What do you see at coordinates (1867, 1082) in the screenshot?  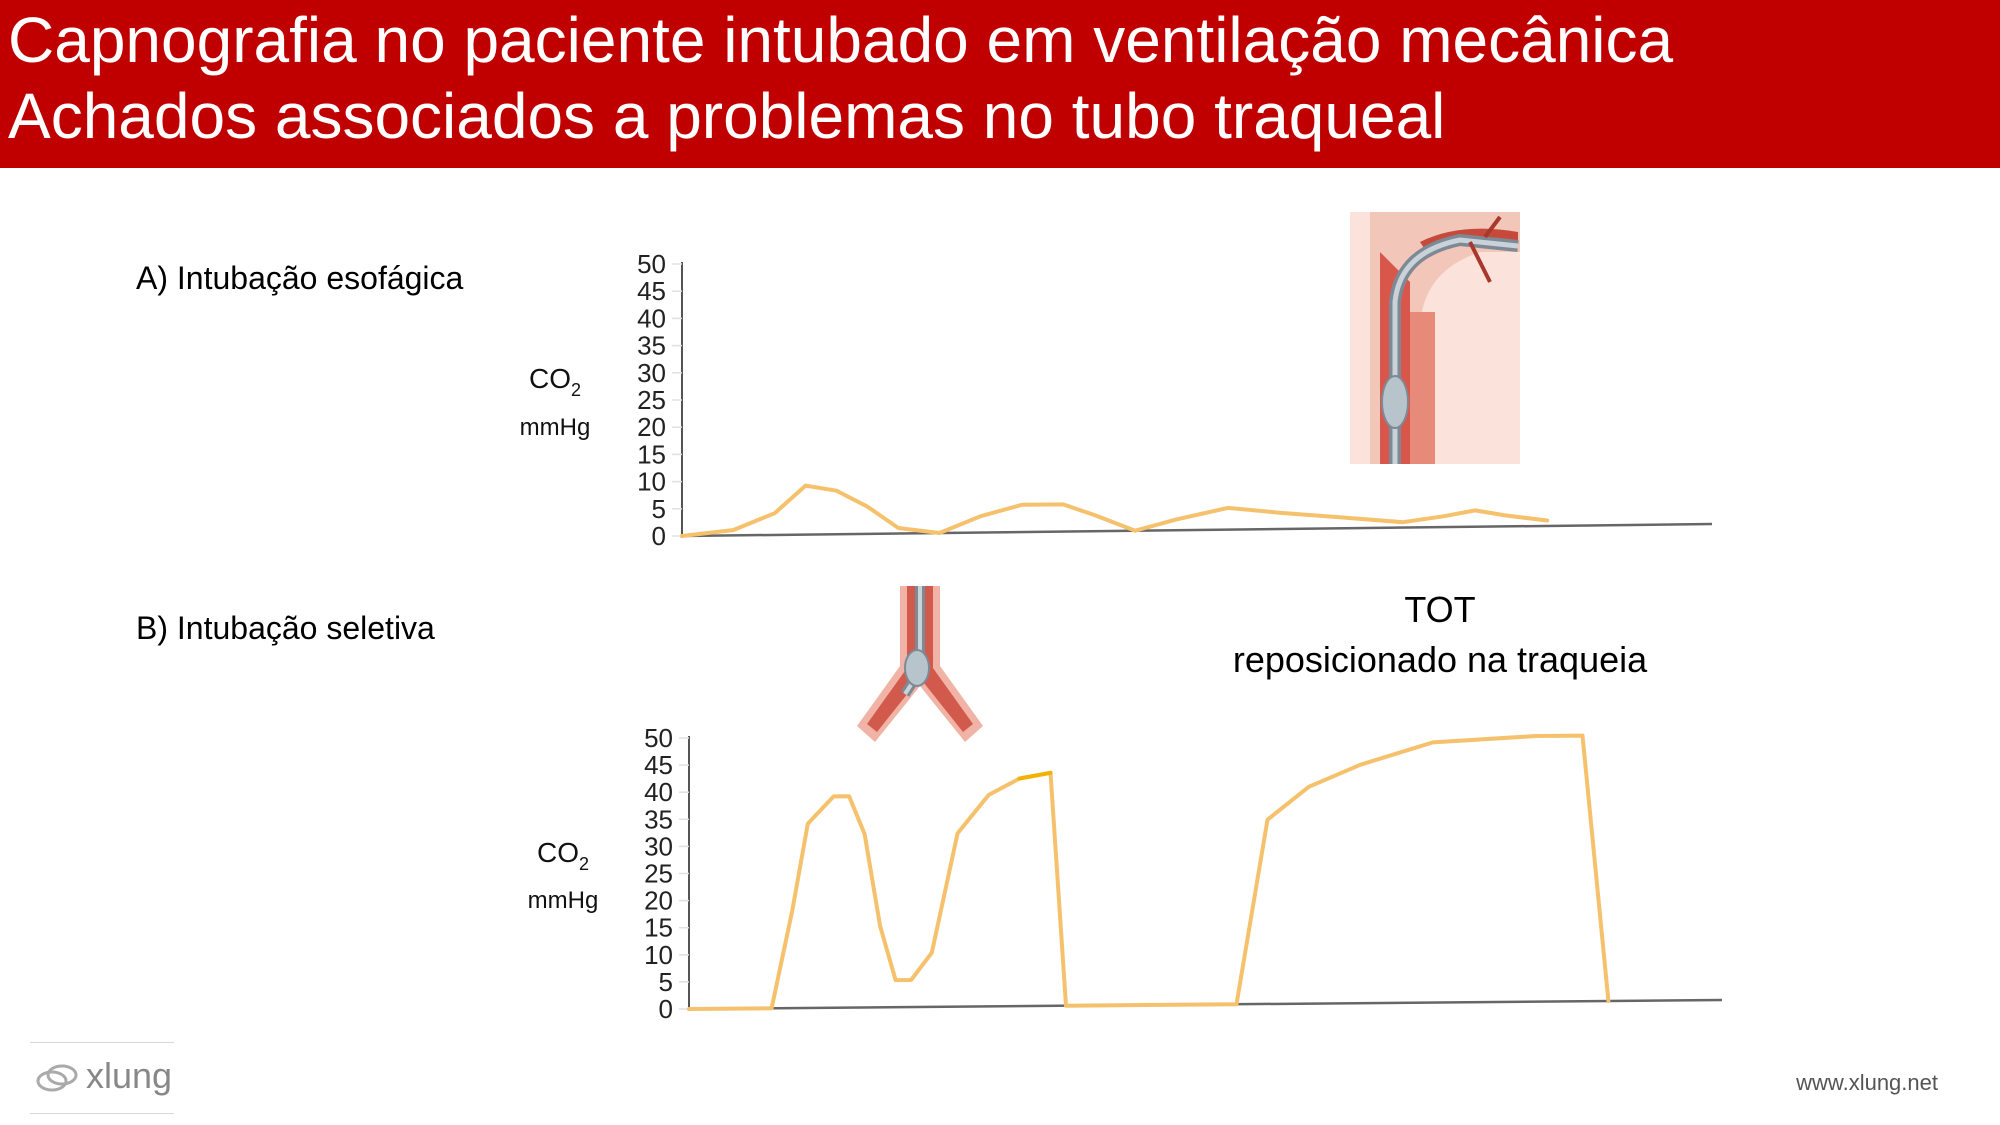 I see `footer-url: www.xlung.net` at bounding box center [1867, 1082].